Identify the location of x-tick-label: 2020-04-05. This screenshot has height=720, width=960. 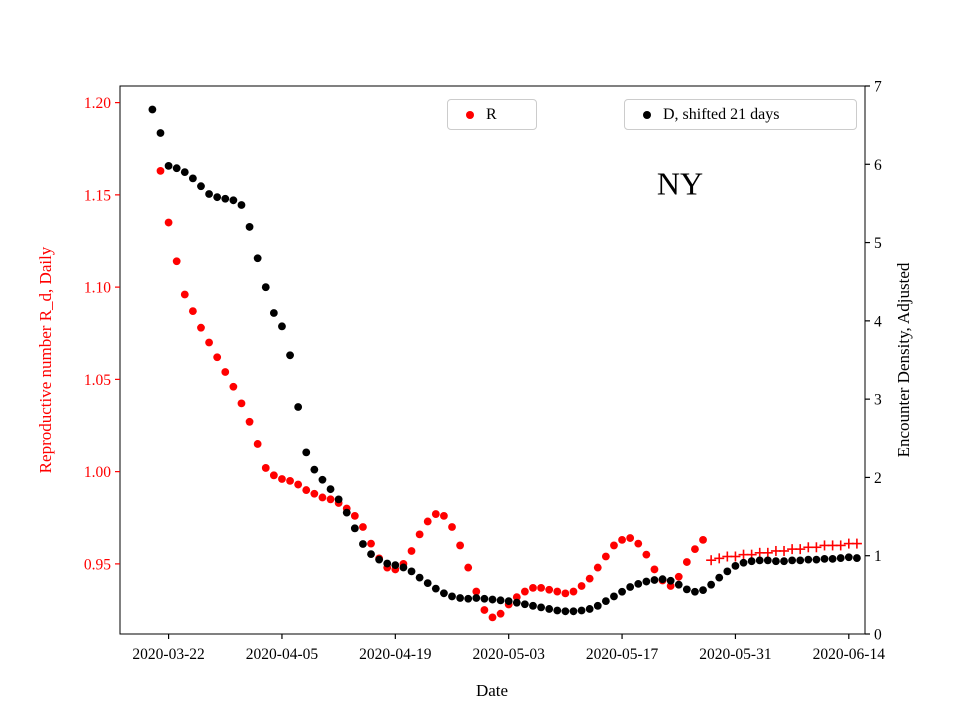
(282, 654).